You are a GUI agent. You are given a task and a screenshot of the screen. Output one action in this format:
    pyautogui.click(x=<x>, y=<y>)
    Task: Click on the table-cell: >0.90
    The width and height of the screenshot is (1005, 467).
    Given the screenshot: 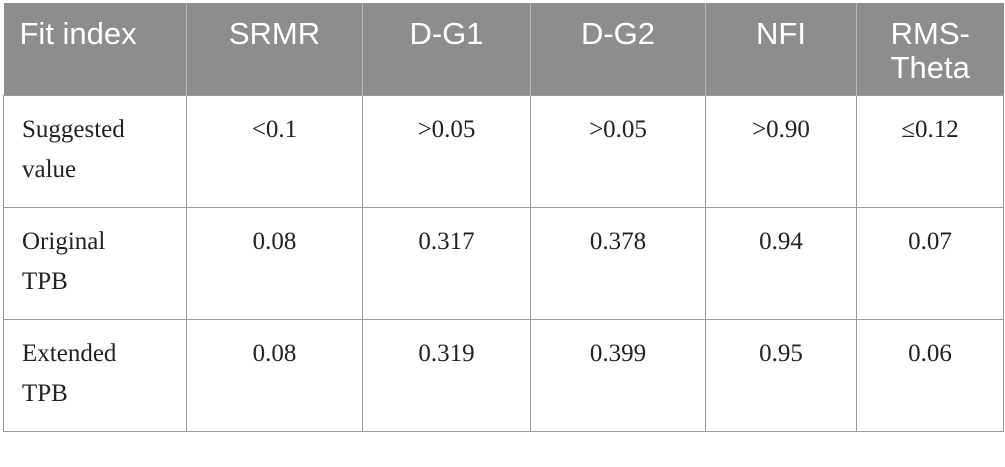 What is the action you would take?
    pyautogui.click(x=781, y=151)
    